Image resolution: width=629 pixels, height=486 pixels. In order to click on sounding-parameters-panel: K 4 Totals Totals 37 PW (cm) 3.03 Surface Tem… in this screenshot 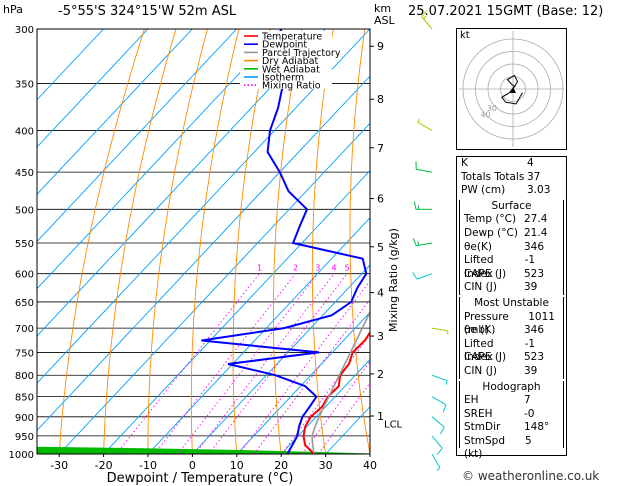, I will do `click(511, 308)`.